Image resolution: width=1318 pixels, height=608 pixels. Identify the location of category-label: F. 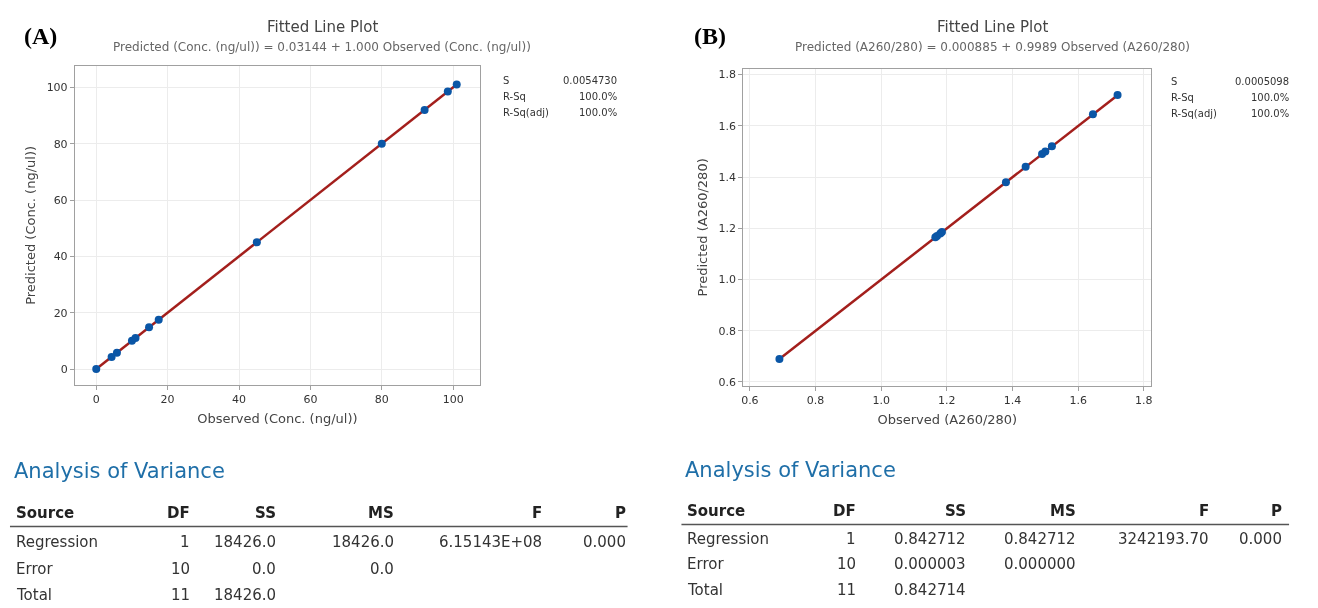
(537, 513).